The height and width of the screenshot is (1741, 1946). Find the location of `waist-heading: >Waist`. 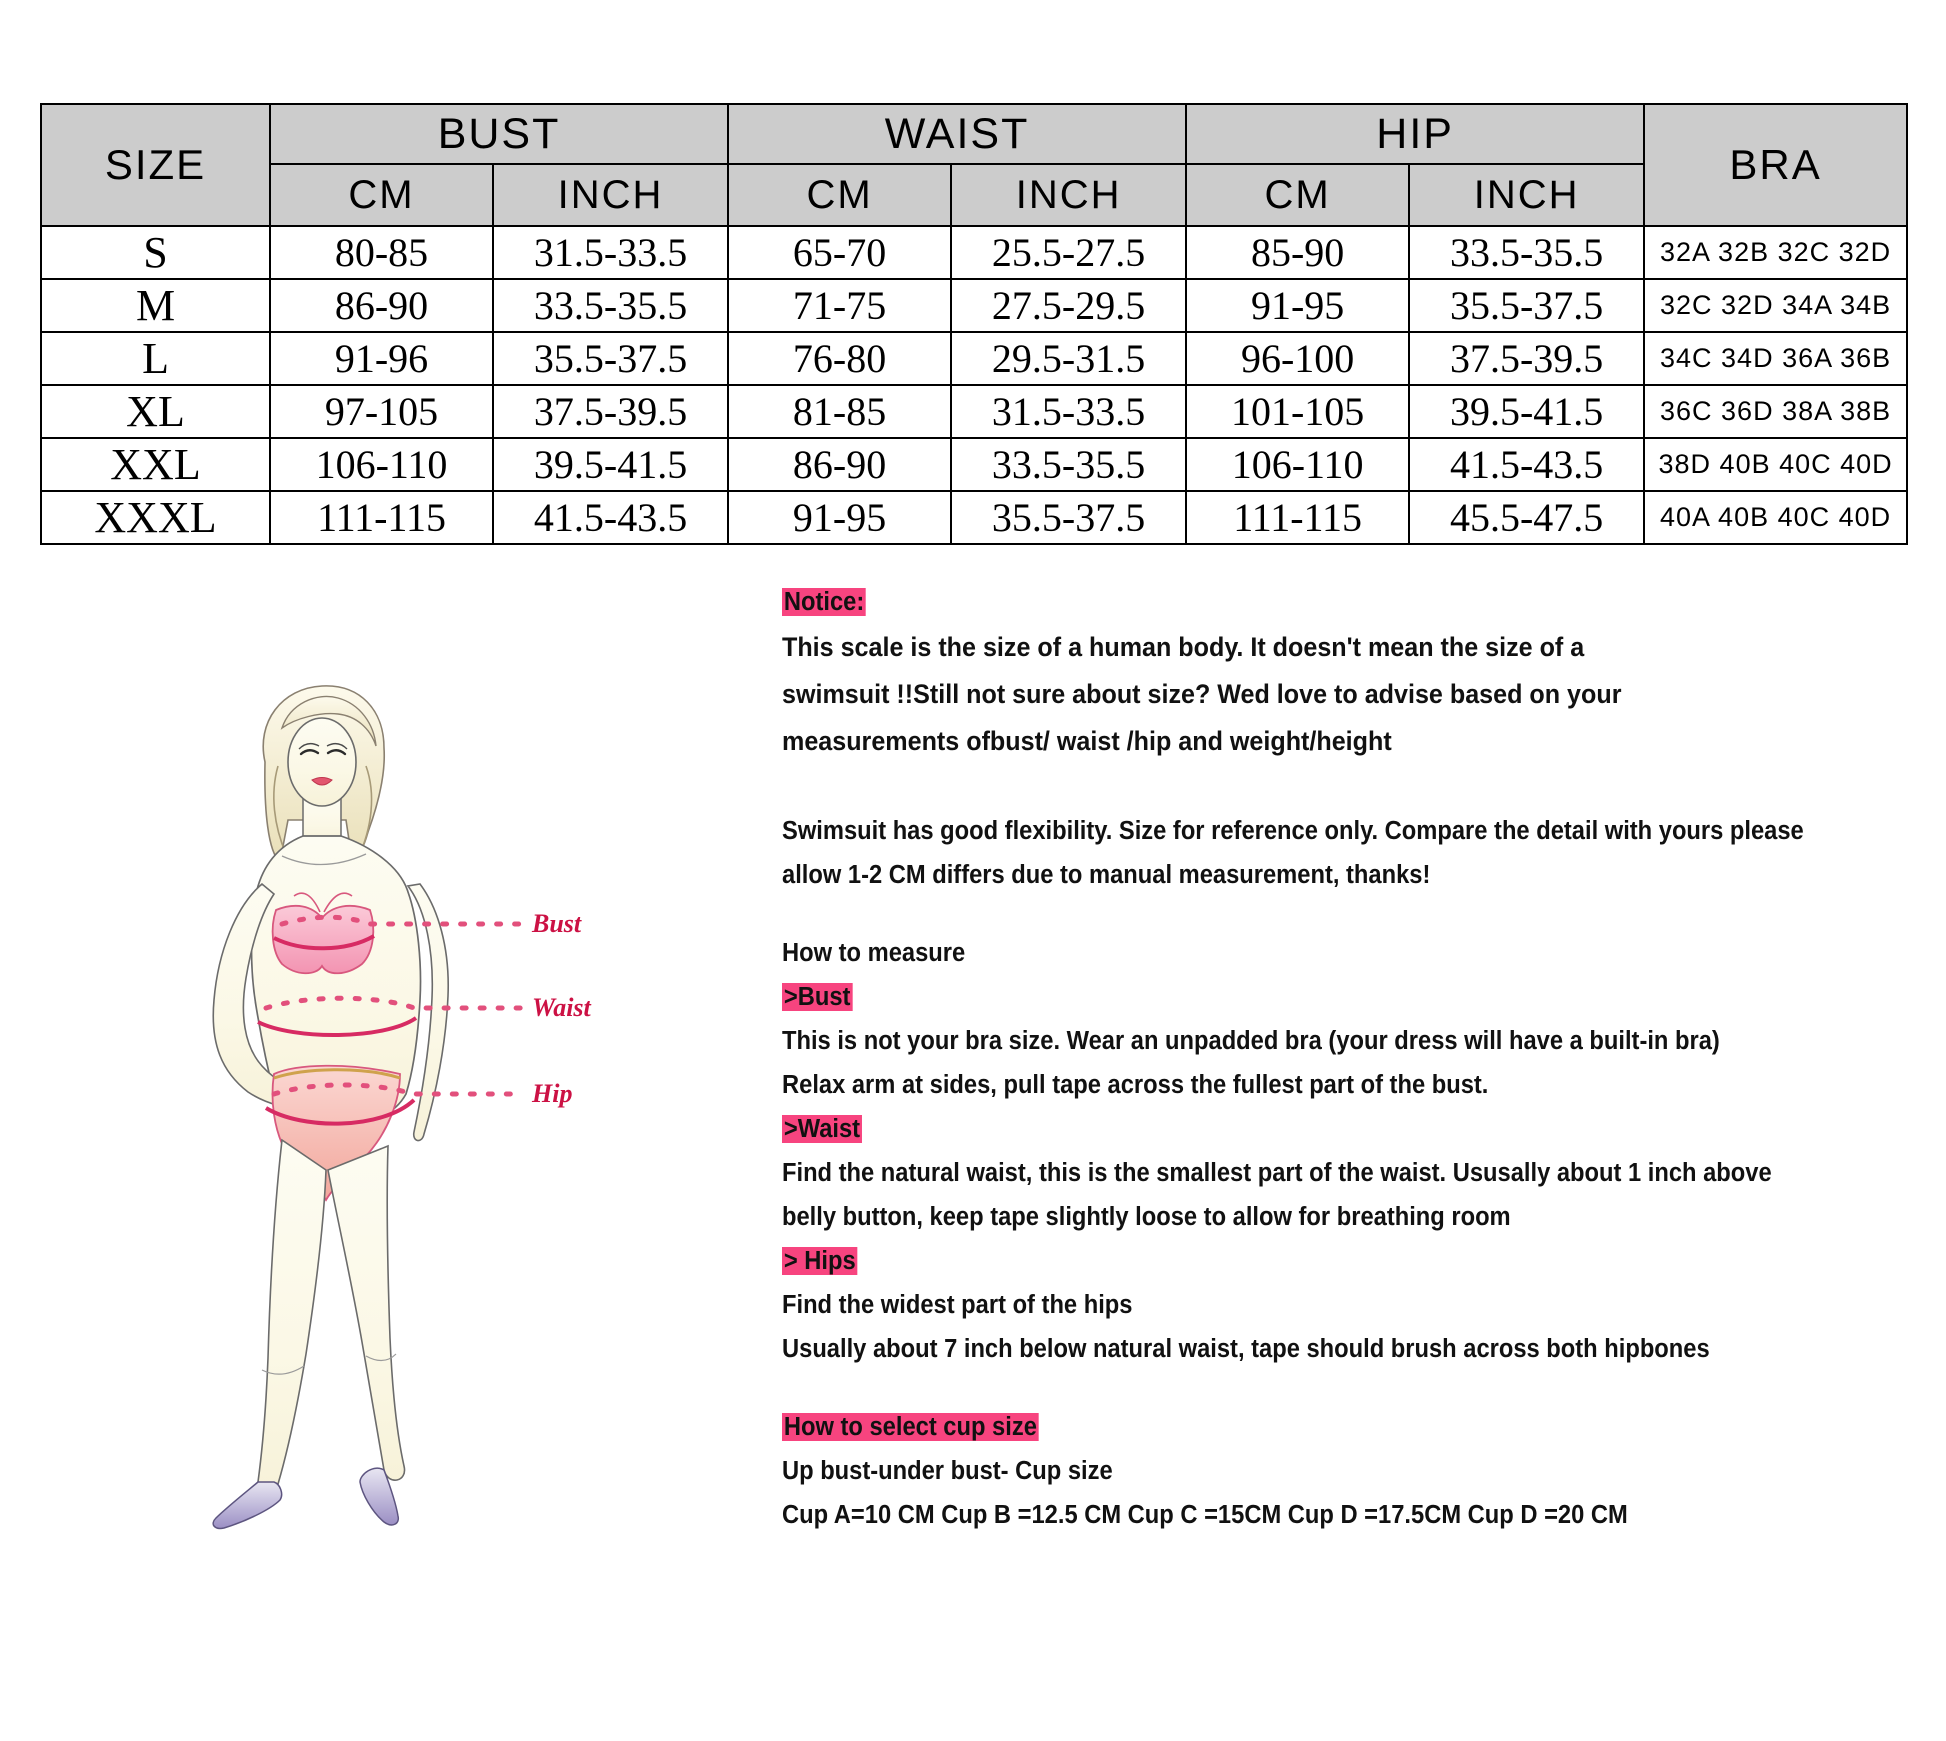

waist-heading: >Waist is located at coordinates (822, 1129).